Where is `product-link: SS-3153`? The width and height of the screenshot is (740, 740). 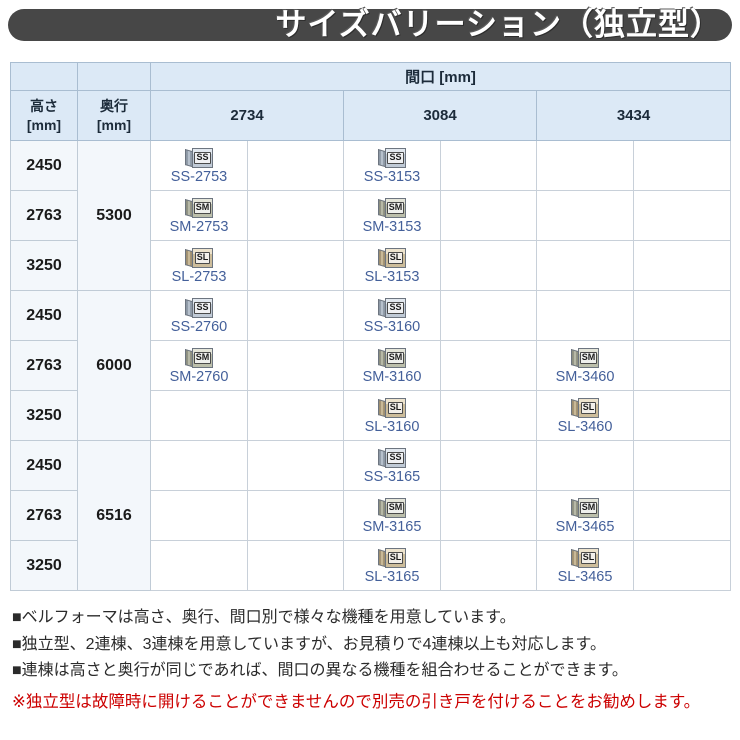 product-link: SS-3153 is located at coordinates (392, 177).